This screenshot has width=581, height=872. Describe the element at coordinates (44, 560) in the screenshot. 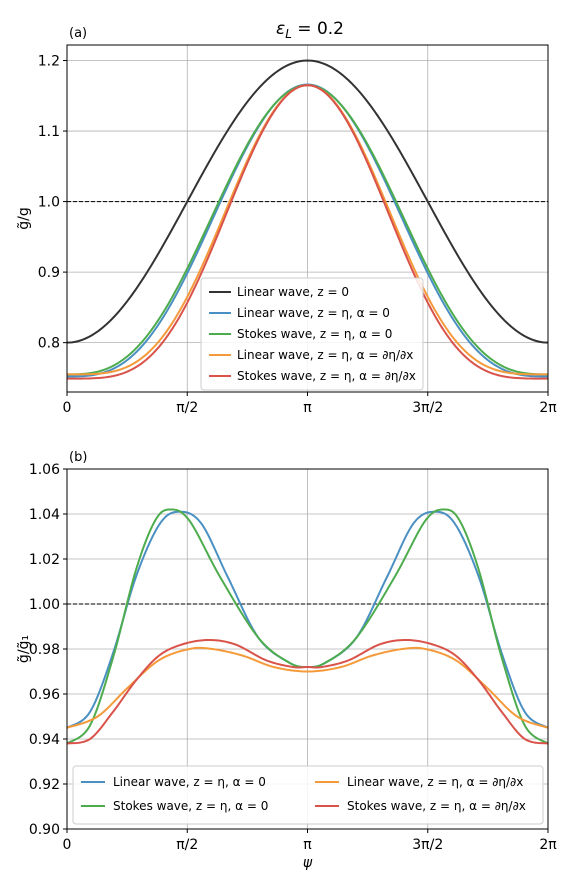

I see `y-tick-label: 1.02` at that location.